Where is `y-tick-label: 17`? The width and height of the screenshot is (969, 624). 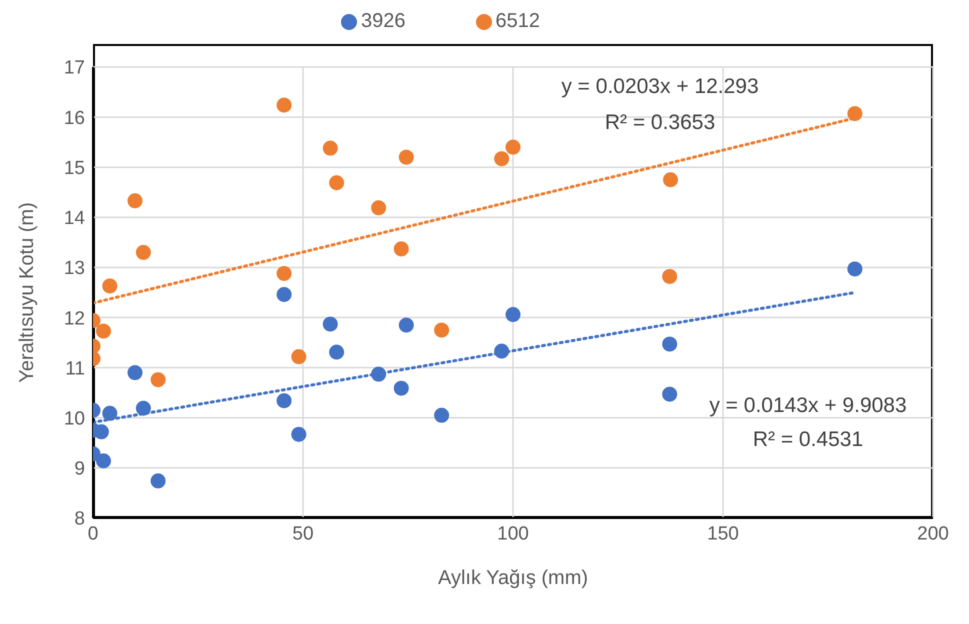 y-tick-label: 17 is located at coordinates (74, 68).